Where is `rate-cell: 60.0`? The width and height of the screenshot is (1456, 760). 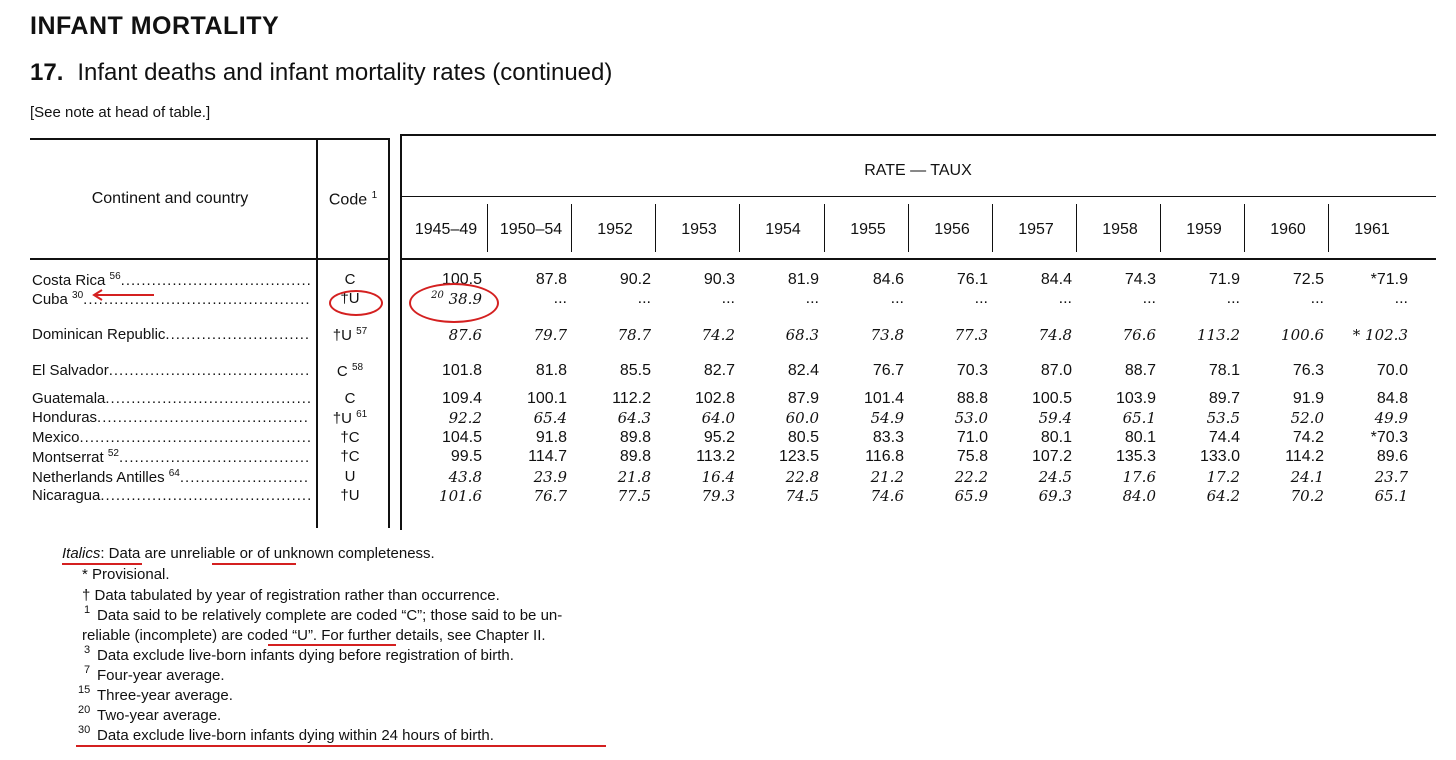
rate-cell: 60.0 is located at coordinates (802, 418).